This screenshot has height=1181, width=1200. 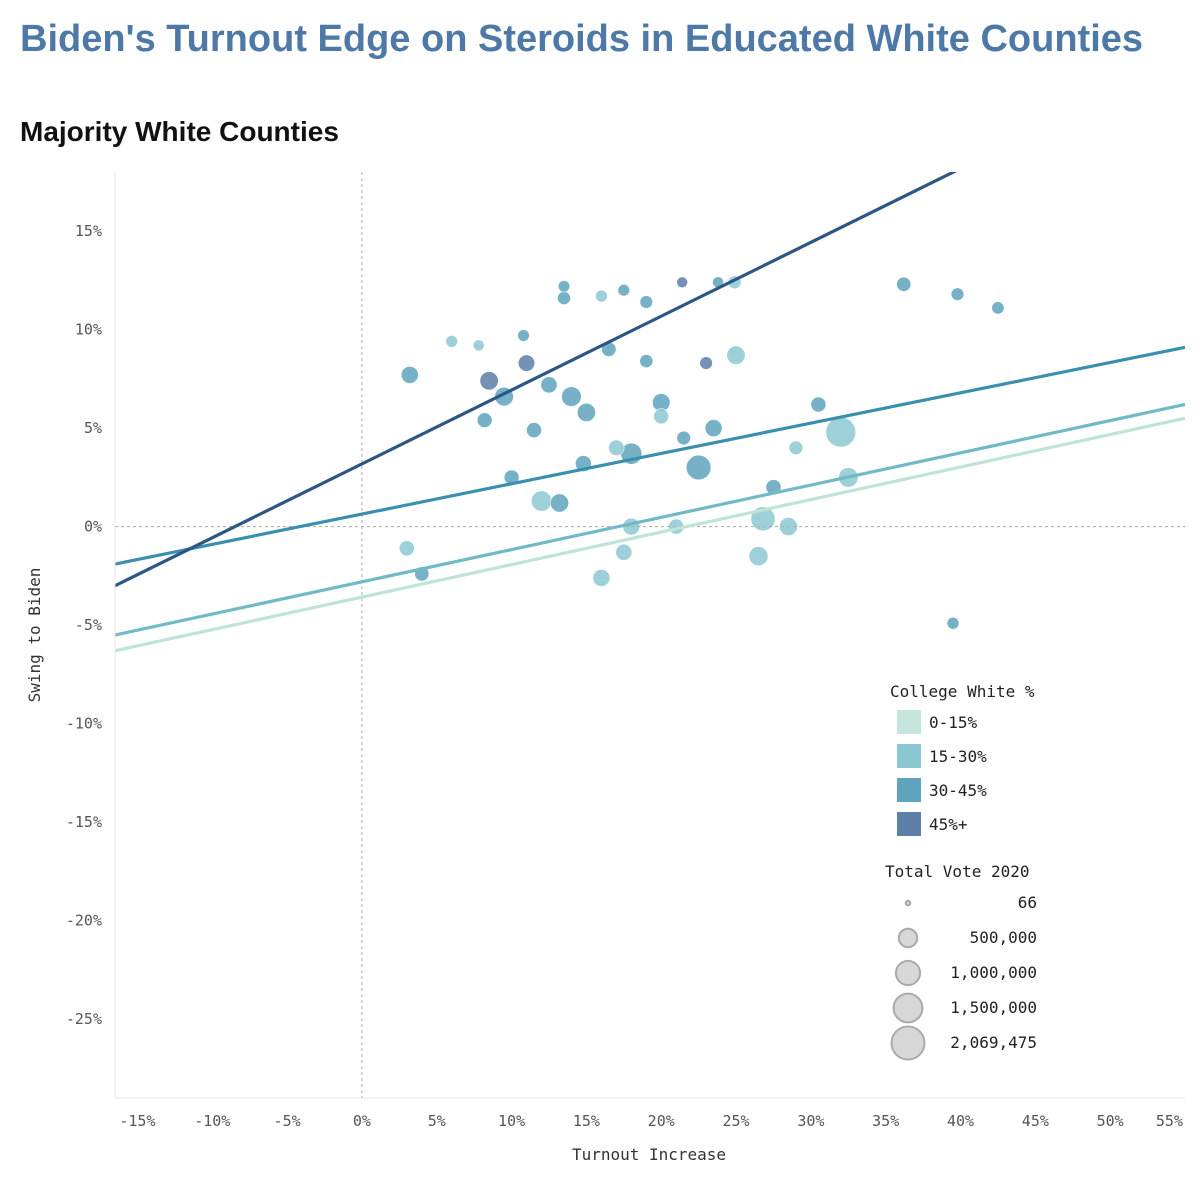 What do you see at coordinates (586, 1121) in the screenshot?
I see `x-tick-label: 15%` at bounding box center [586, 1121].